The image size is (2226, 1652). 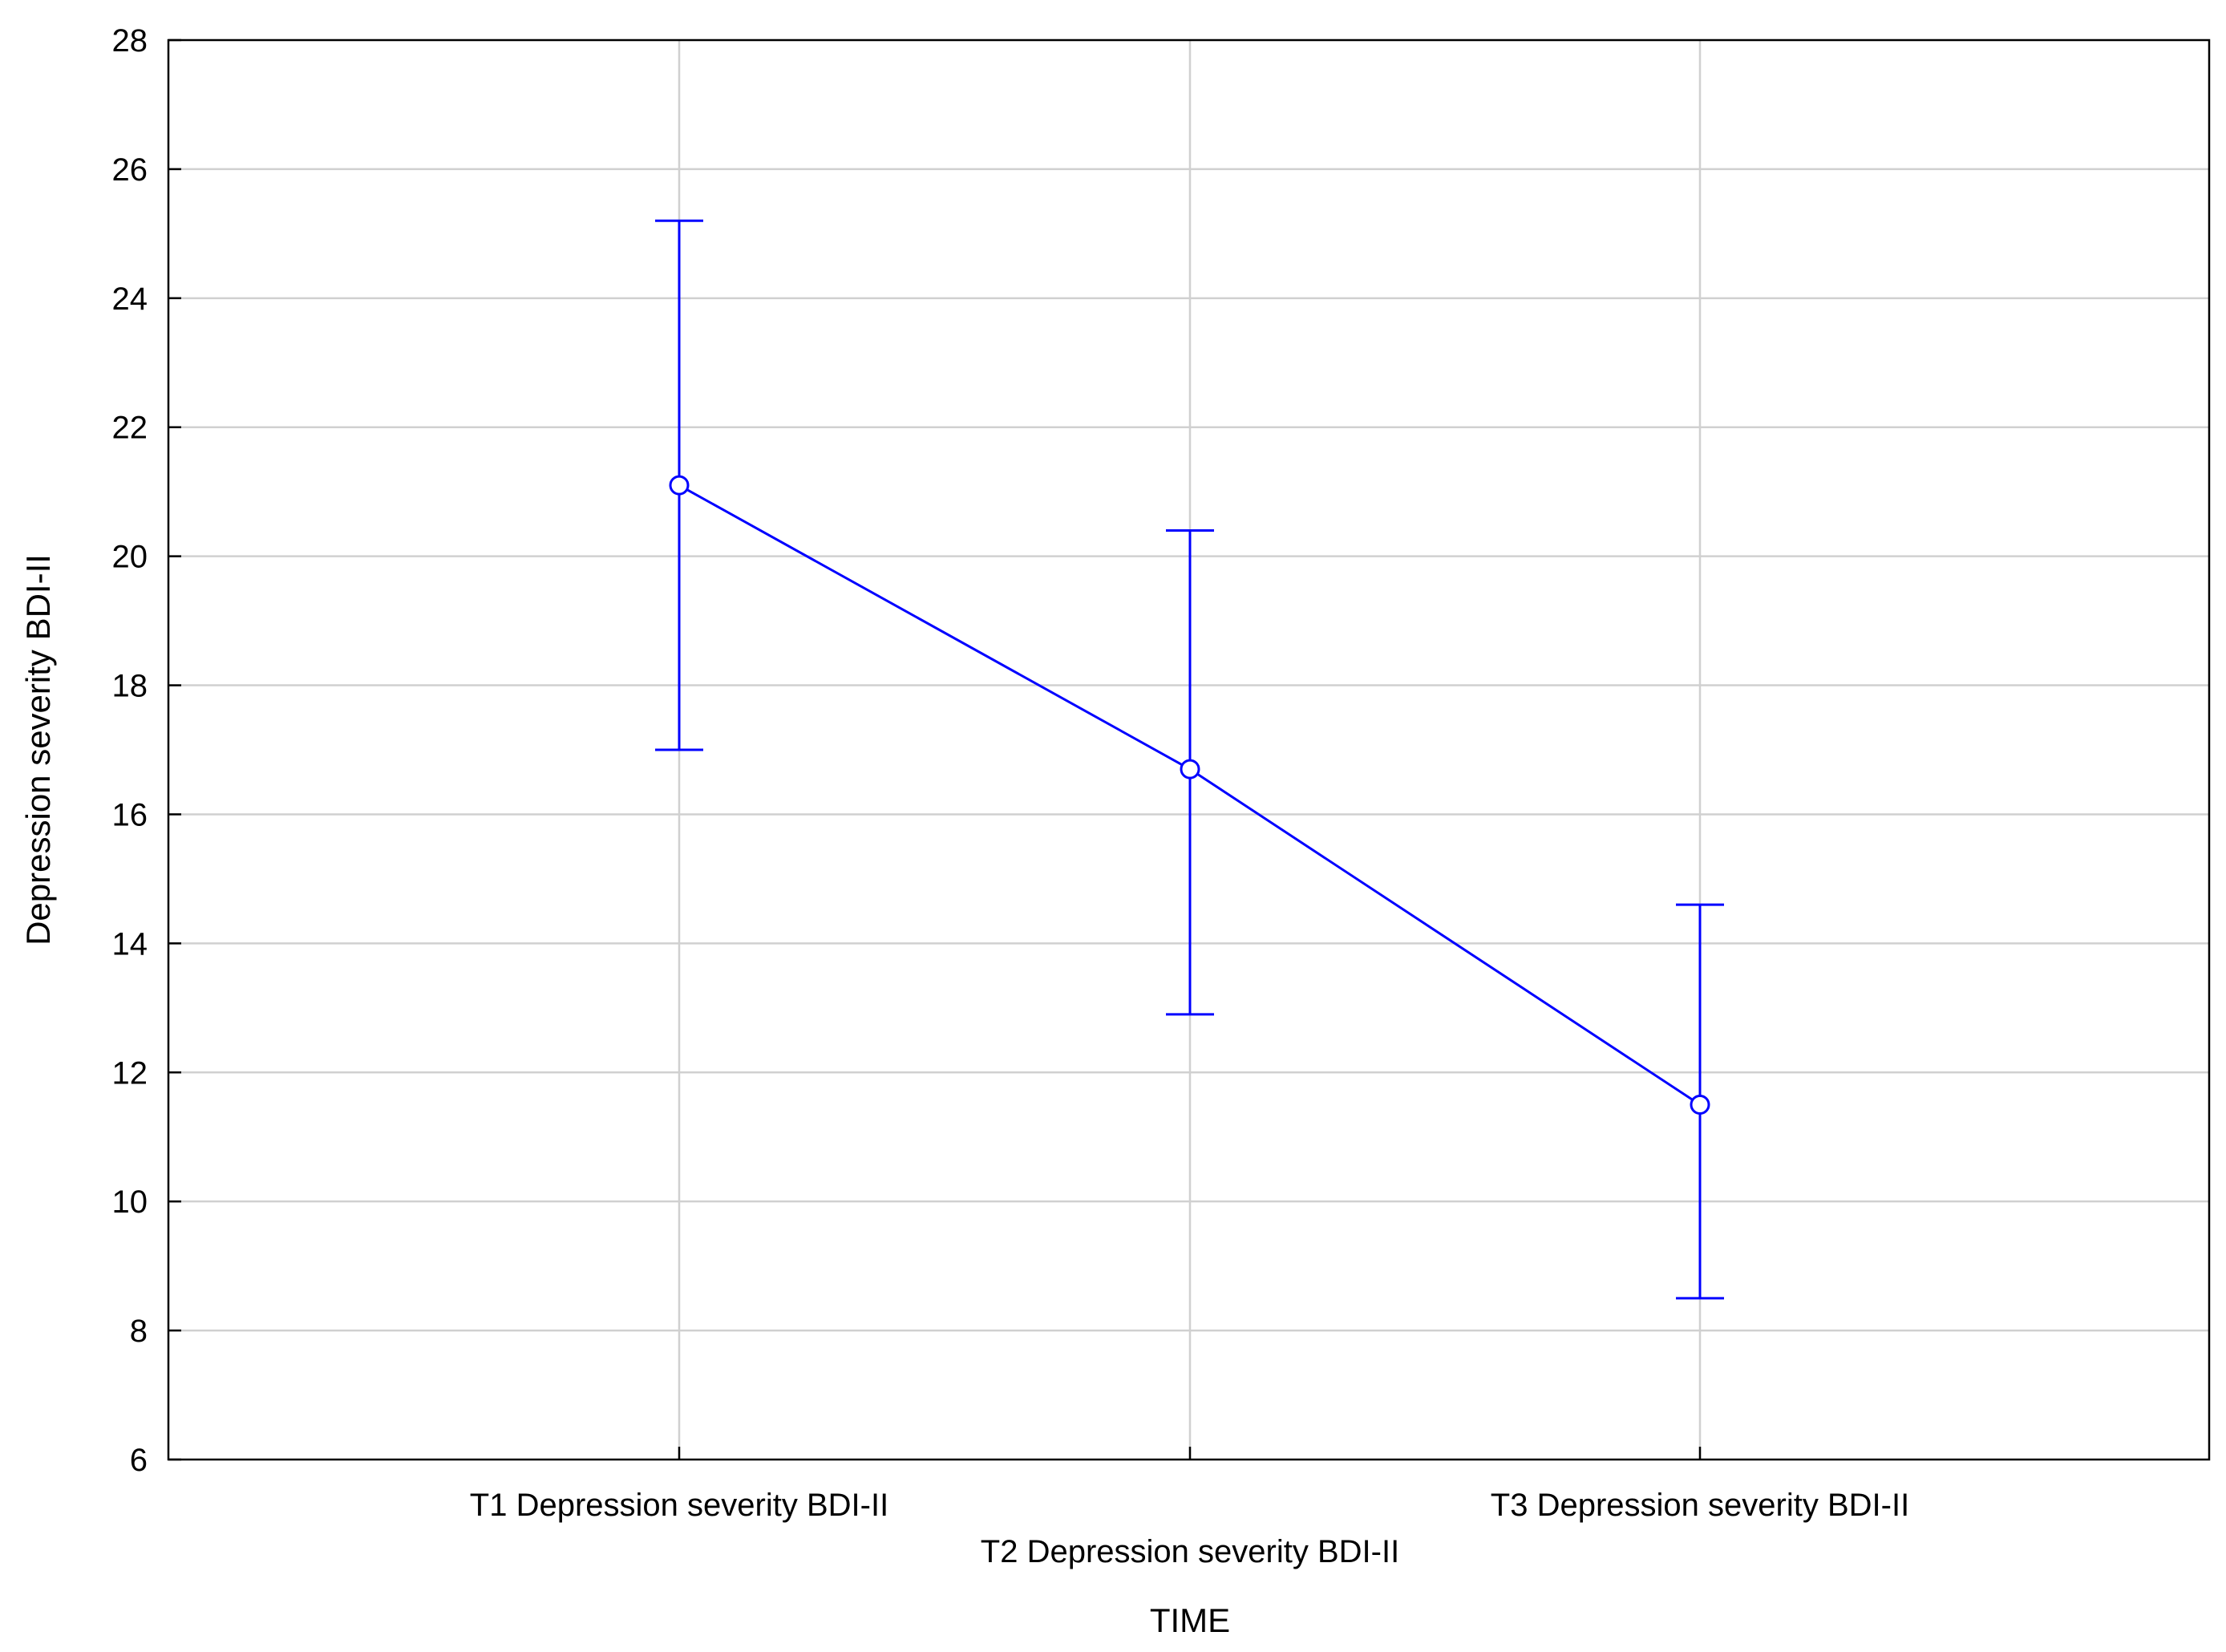 I want to click on y-tick-label: 10, so click(x=130, y=1202).